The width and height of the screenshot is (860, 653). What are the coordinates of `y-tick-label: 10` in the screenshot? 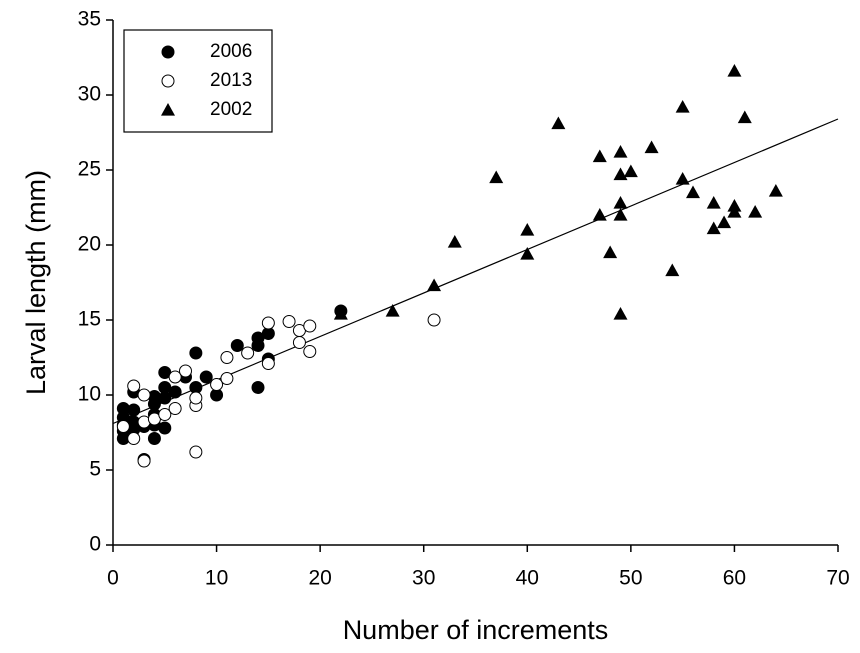 It's located at (89, 394).